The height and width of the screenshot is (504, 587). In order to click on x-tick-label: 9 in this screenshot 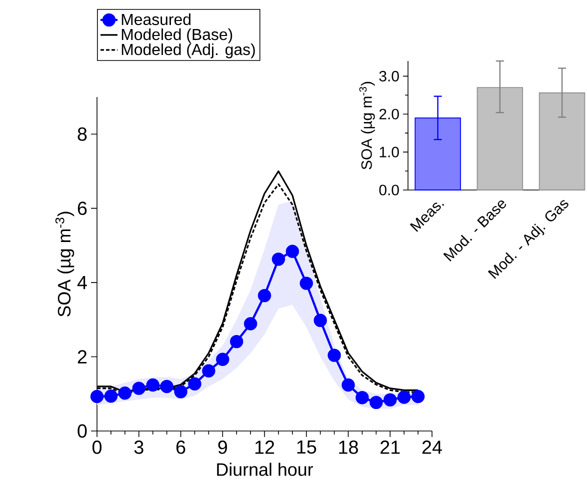, I will do `click(222, 447)`.